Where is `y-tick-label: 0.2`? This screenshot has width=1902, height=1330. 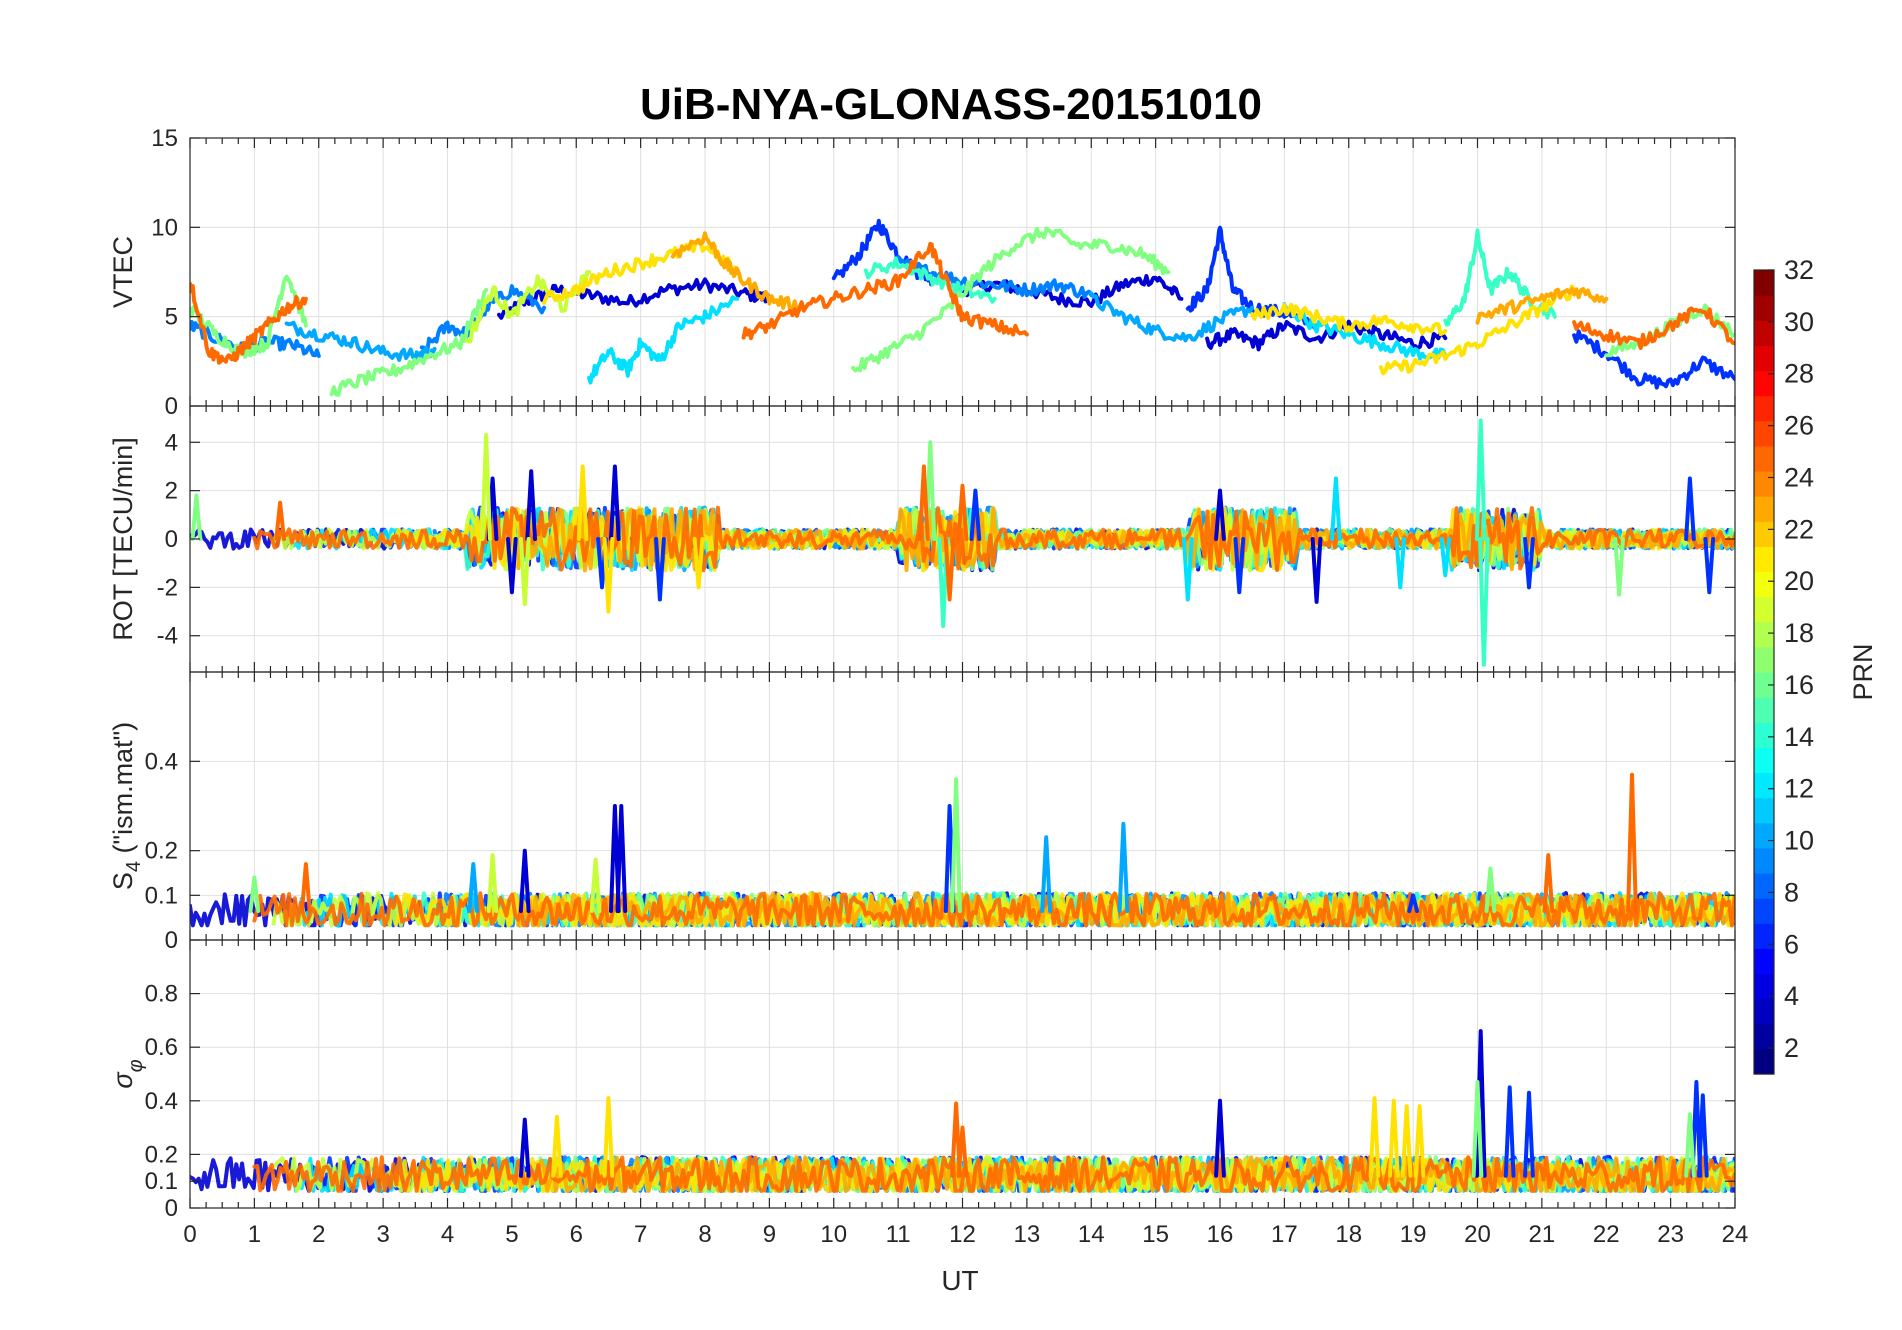 y-tick-label: 0.2 is located at coordinates (161, 851).